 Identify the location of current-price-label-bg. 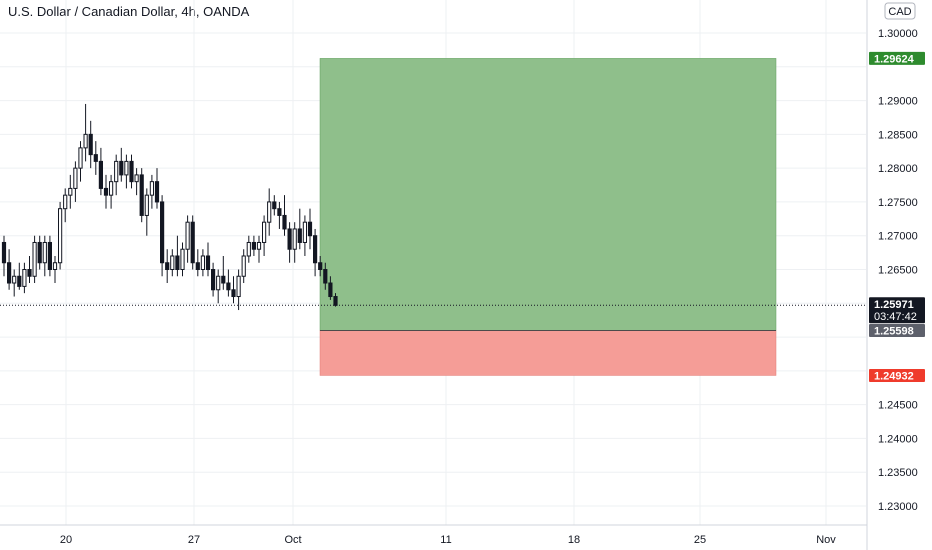
(897, 310).